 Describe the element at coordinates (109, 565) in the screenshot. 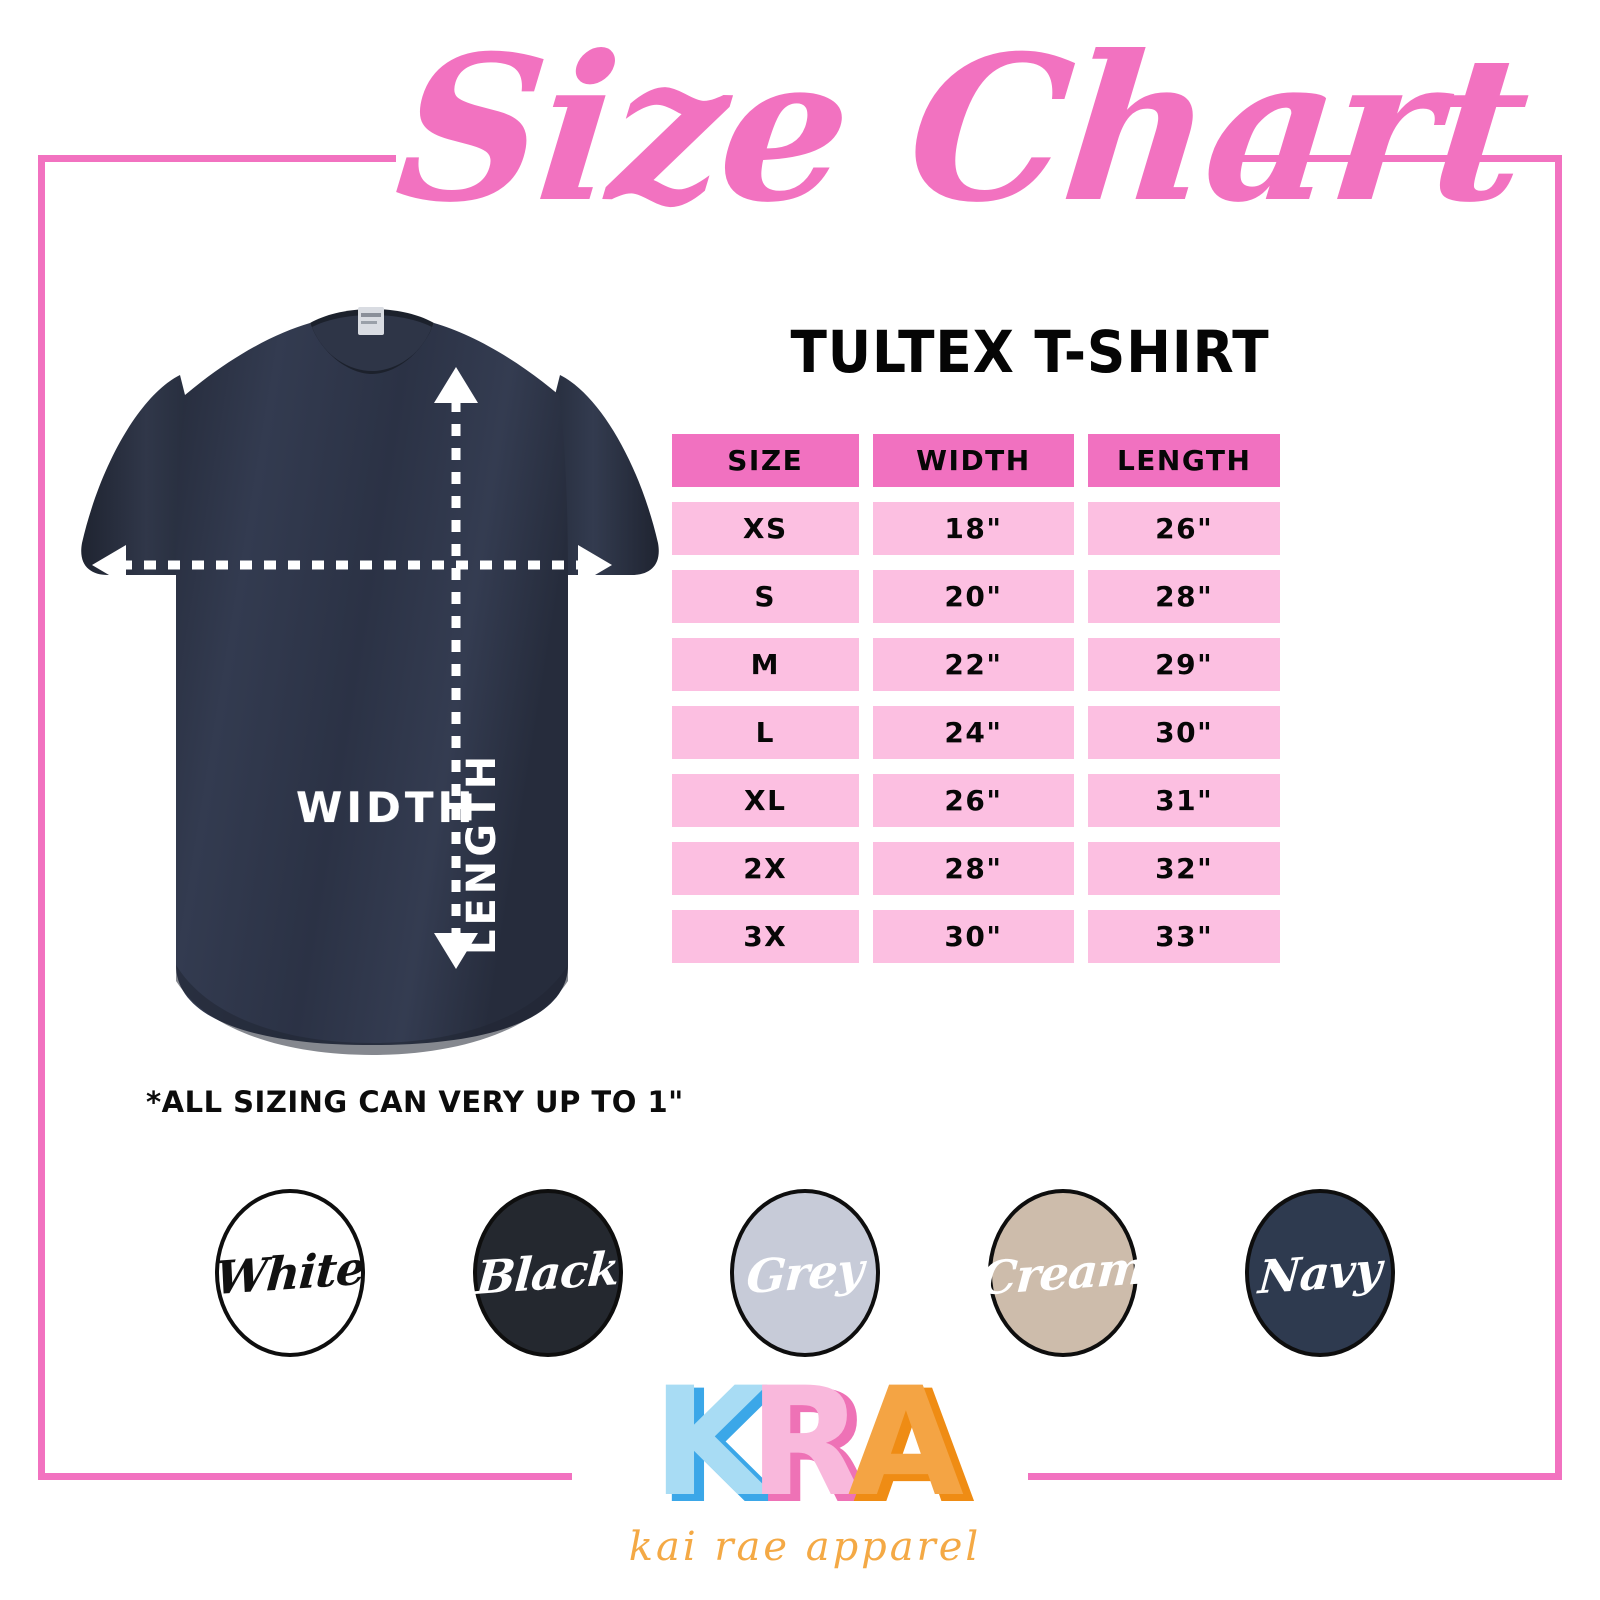

I see `width-arrow-left` at that location.